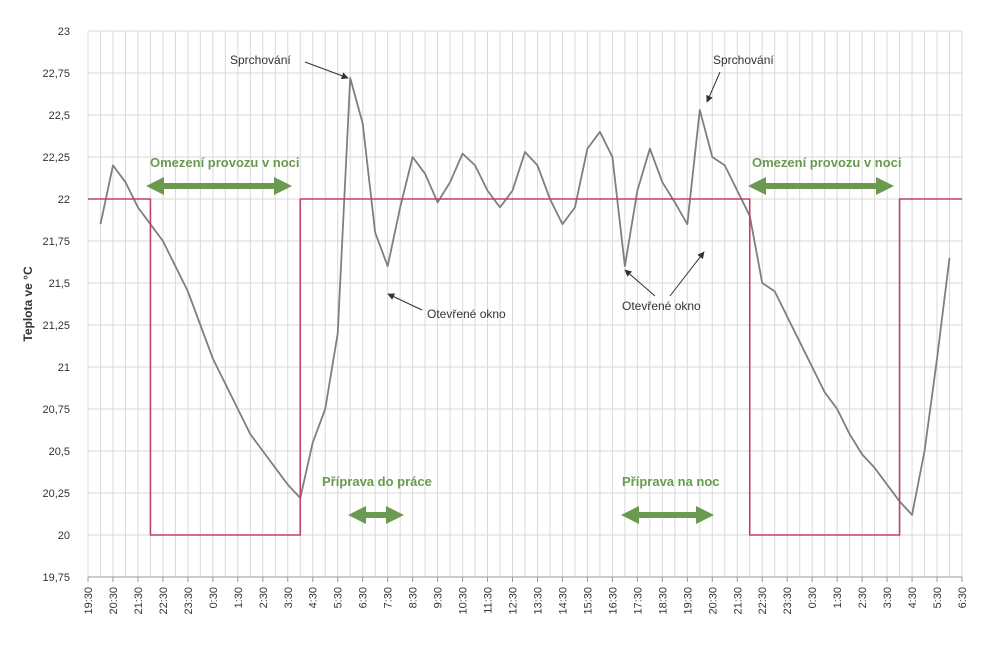 The height and width of the screenshot is (655, 1000). What do you see at coordinates (588, 601) in the screenshot?
I see `x-tick-label: 15:30` at bounding box center [588, 601].